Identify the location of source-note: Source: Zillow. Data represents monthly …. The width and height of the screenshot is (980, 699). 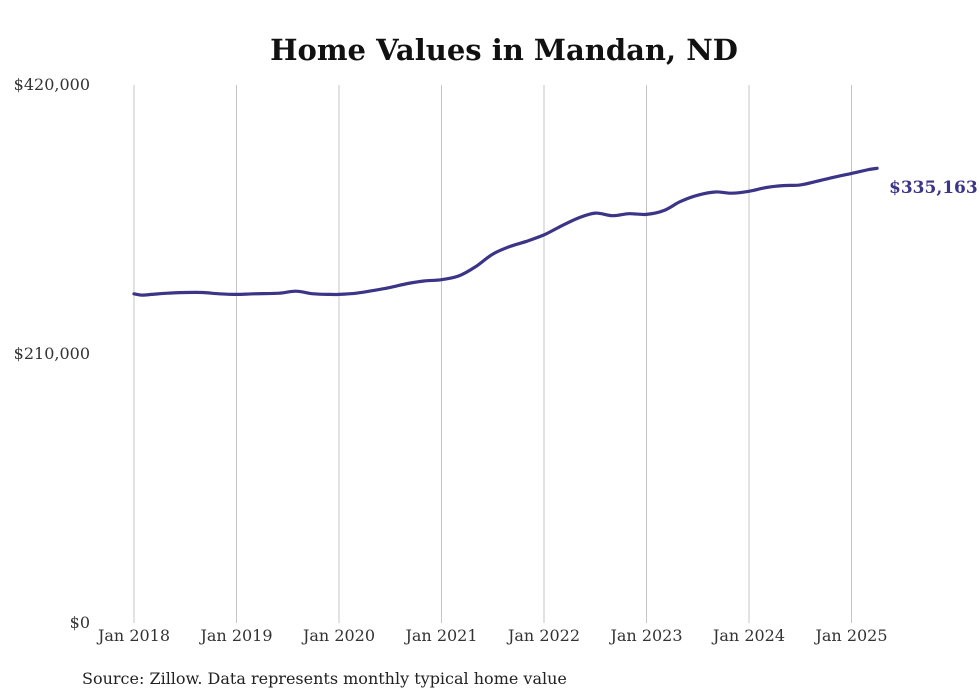
(324, 678).